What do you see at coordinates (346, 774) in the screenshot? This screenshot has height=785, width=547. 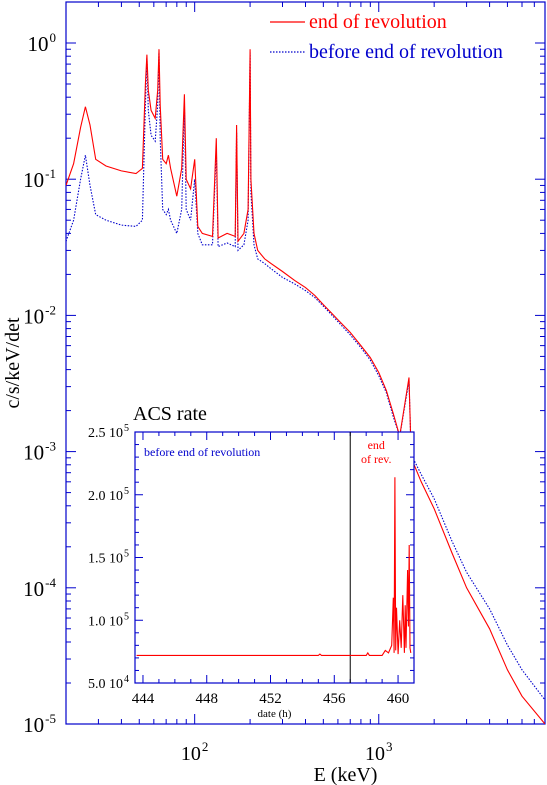 I see `x-axis-label: E (keV)` at bounding box center [346, 774].